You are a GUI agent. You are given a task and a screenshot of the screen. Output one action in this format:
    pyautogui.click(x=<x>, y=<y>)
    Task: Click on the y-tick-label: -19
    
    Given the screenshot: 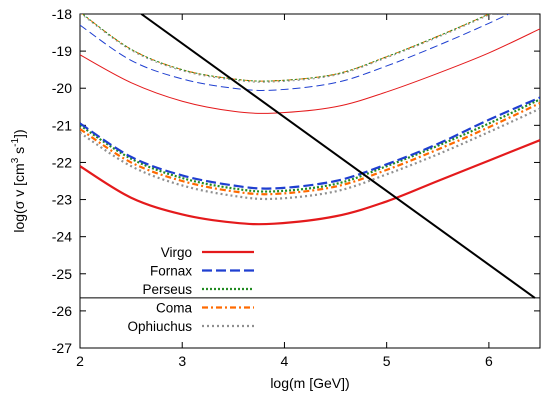 What is the action you would take?
    pyautogui.click(x=62, y=51)
    